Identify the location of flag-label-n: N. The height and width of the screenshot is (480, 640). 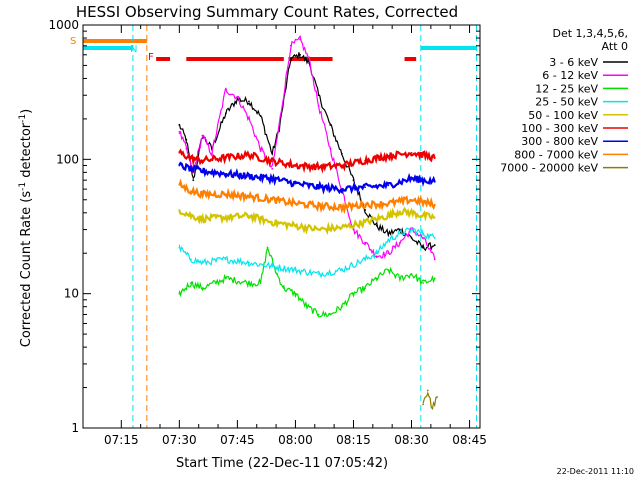
(133, 49).